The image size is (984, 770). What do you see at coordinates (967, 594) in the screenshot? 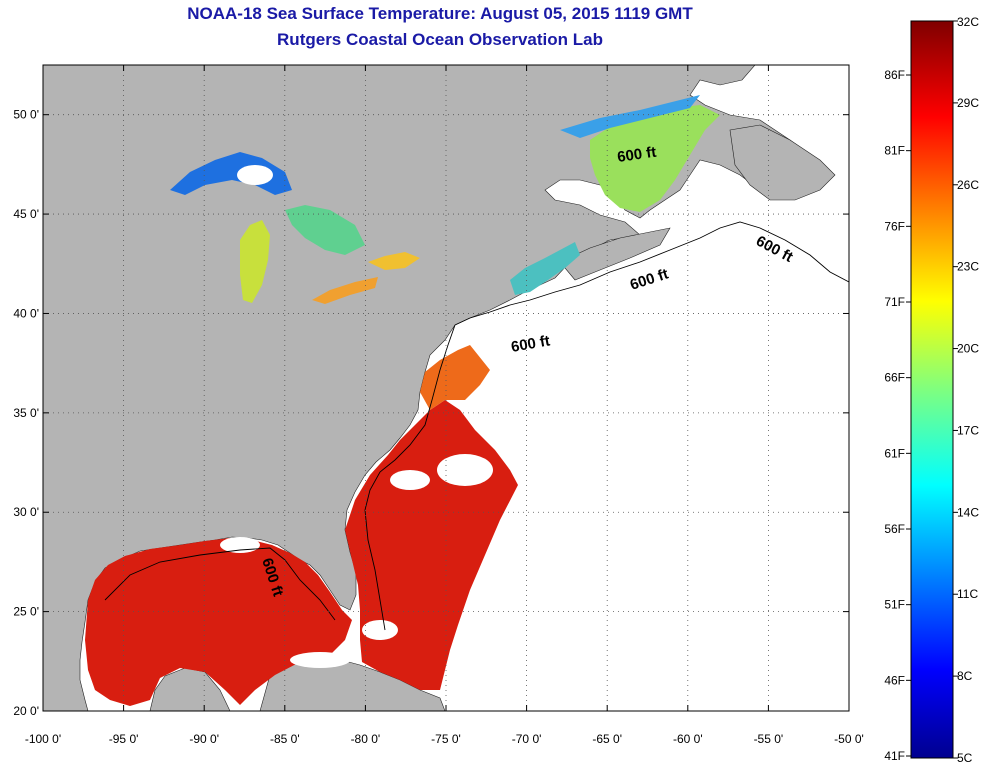
I see `celsius-label: 11C` at bounding box center [967, 594].